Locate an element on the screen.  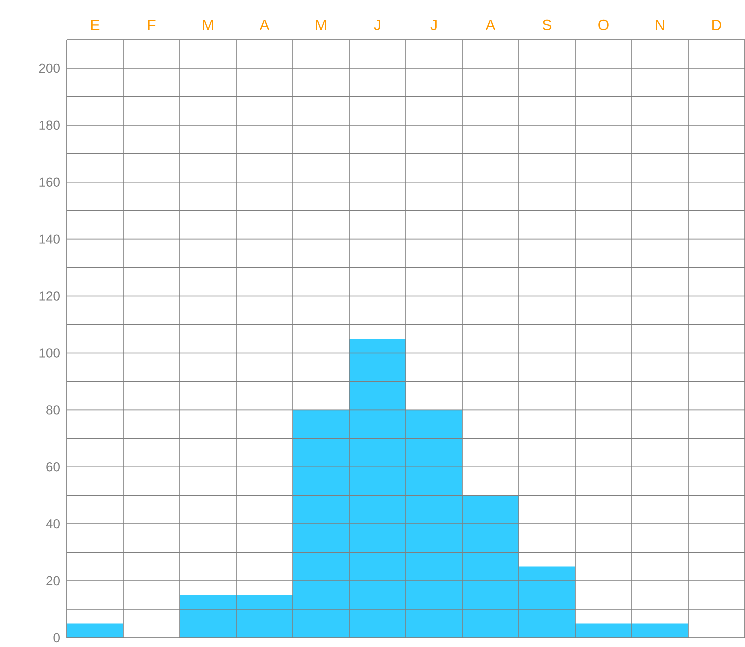
y-tick-label: 160 is located at coordinates (50, 182).